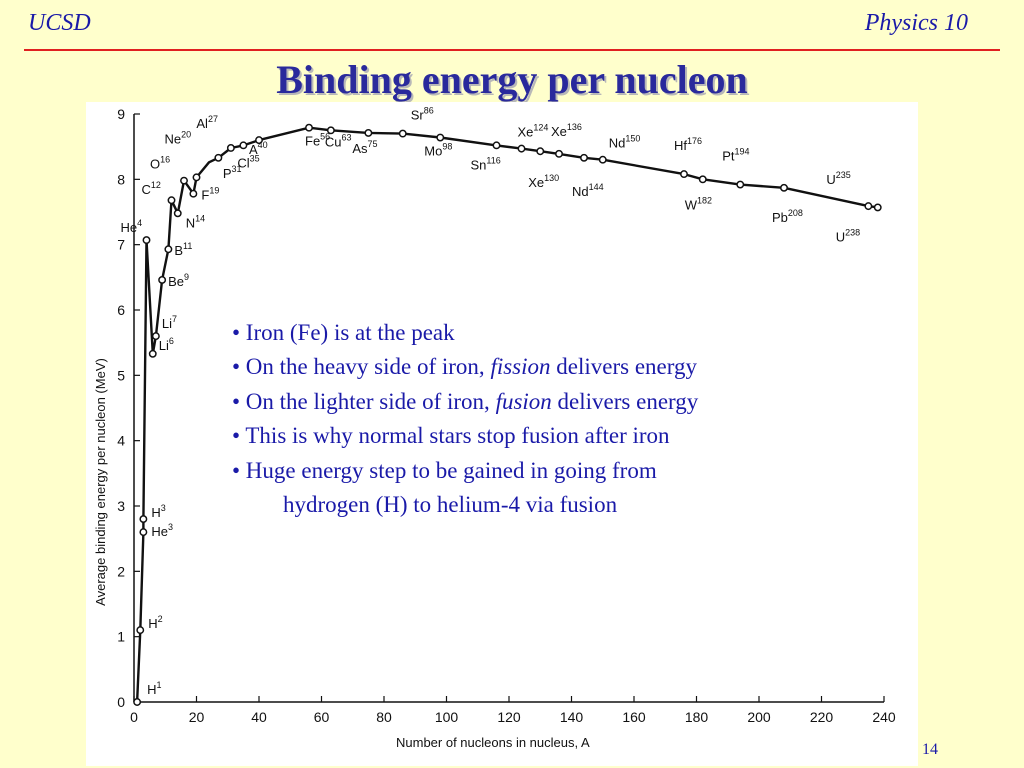  Describe the element at coordinates (166, 344) in the screenshot. I see `nuclide-label: Li6` at that location.